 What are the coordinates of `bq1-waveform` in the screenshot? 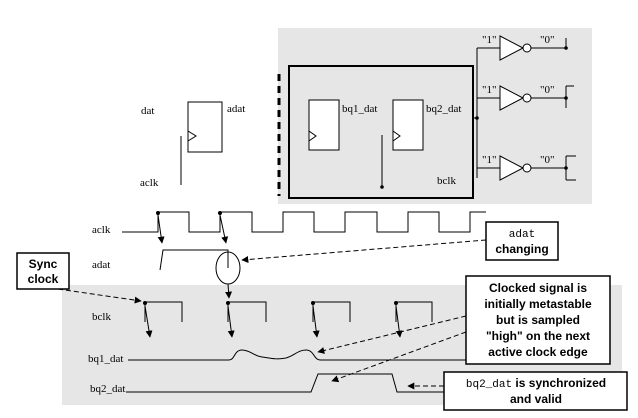 It's located at (301, 355).